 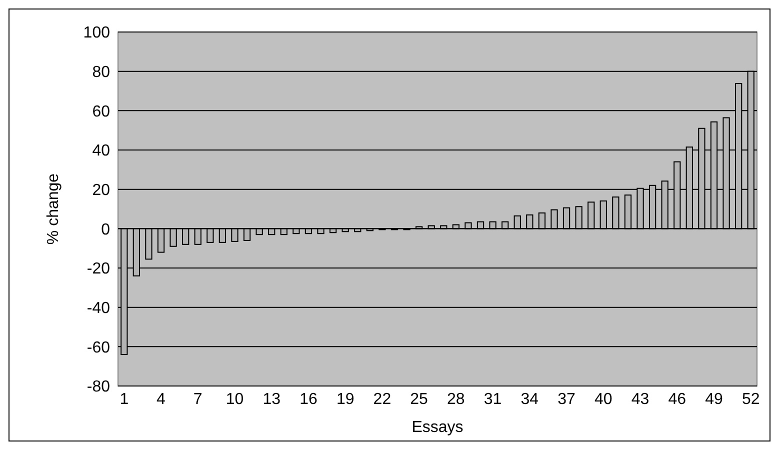 What do you see at coordinates (98, 347) in the screenshot?
I see `y-tick-label: -60` at bounding box center [98, 347].